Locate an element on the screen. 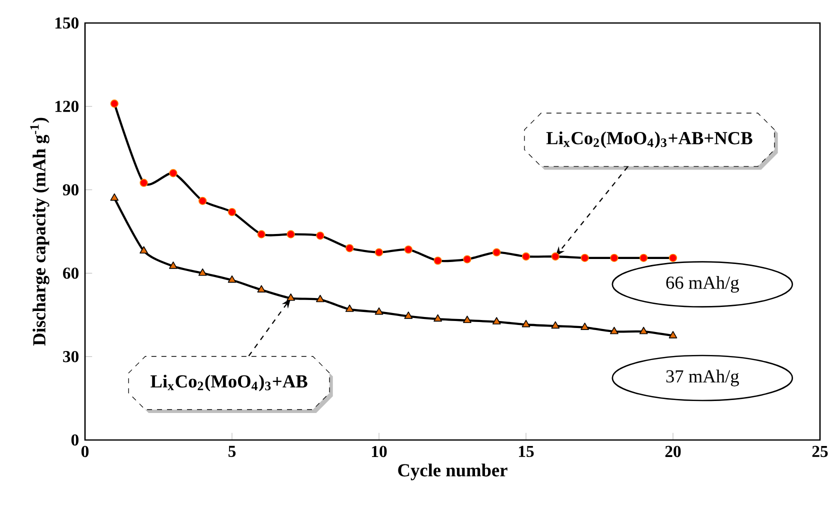 Image resolution: width=834 pixels, height=508 pixels. x-tick-label: 25 is located at coordinates (820, 452).